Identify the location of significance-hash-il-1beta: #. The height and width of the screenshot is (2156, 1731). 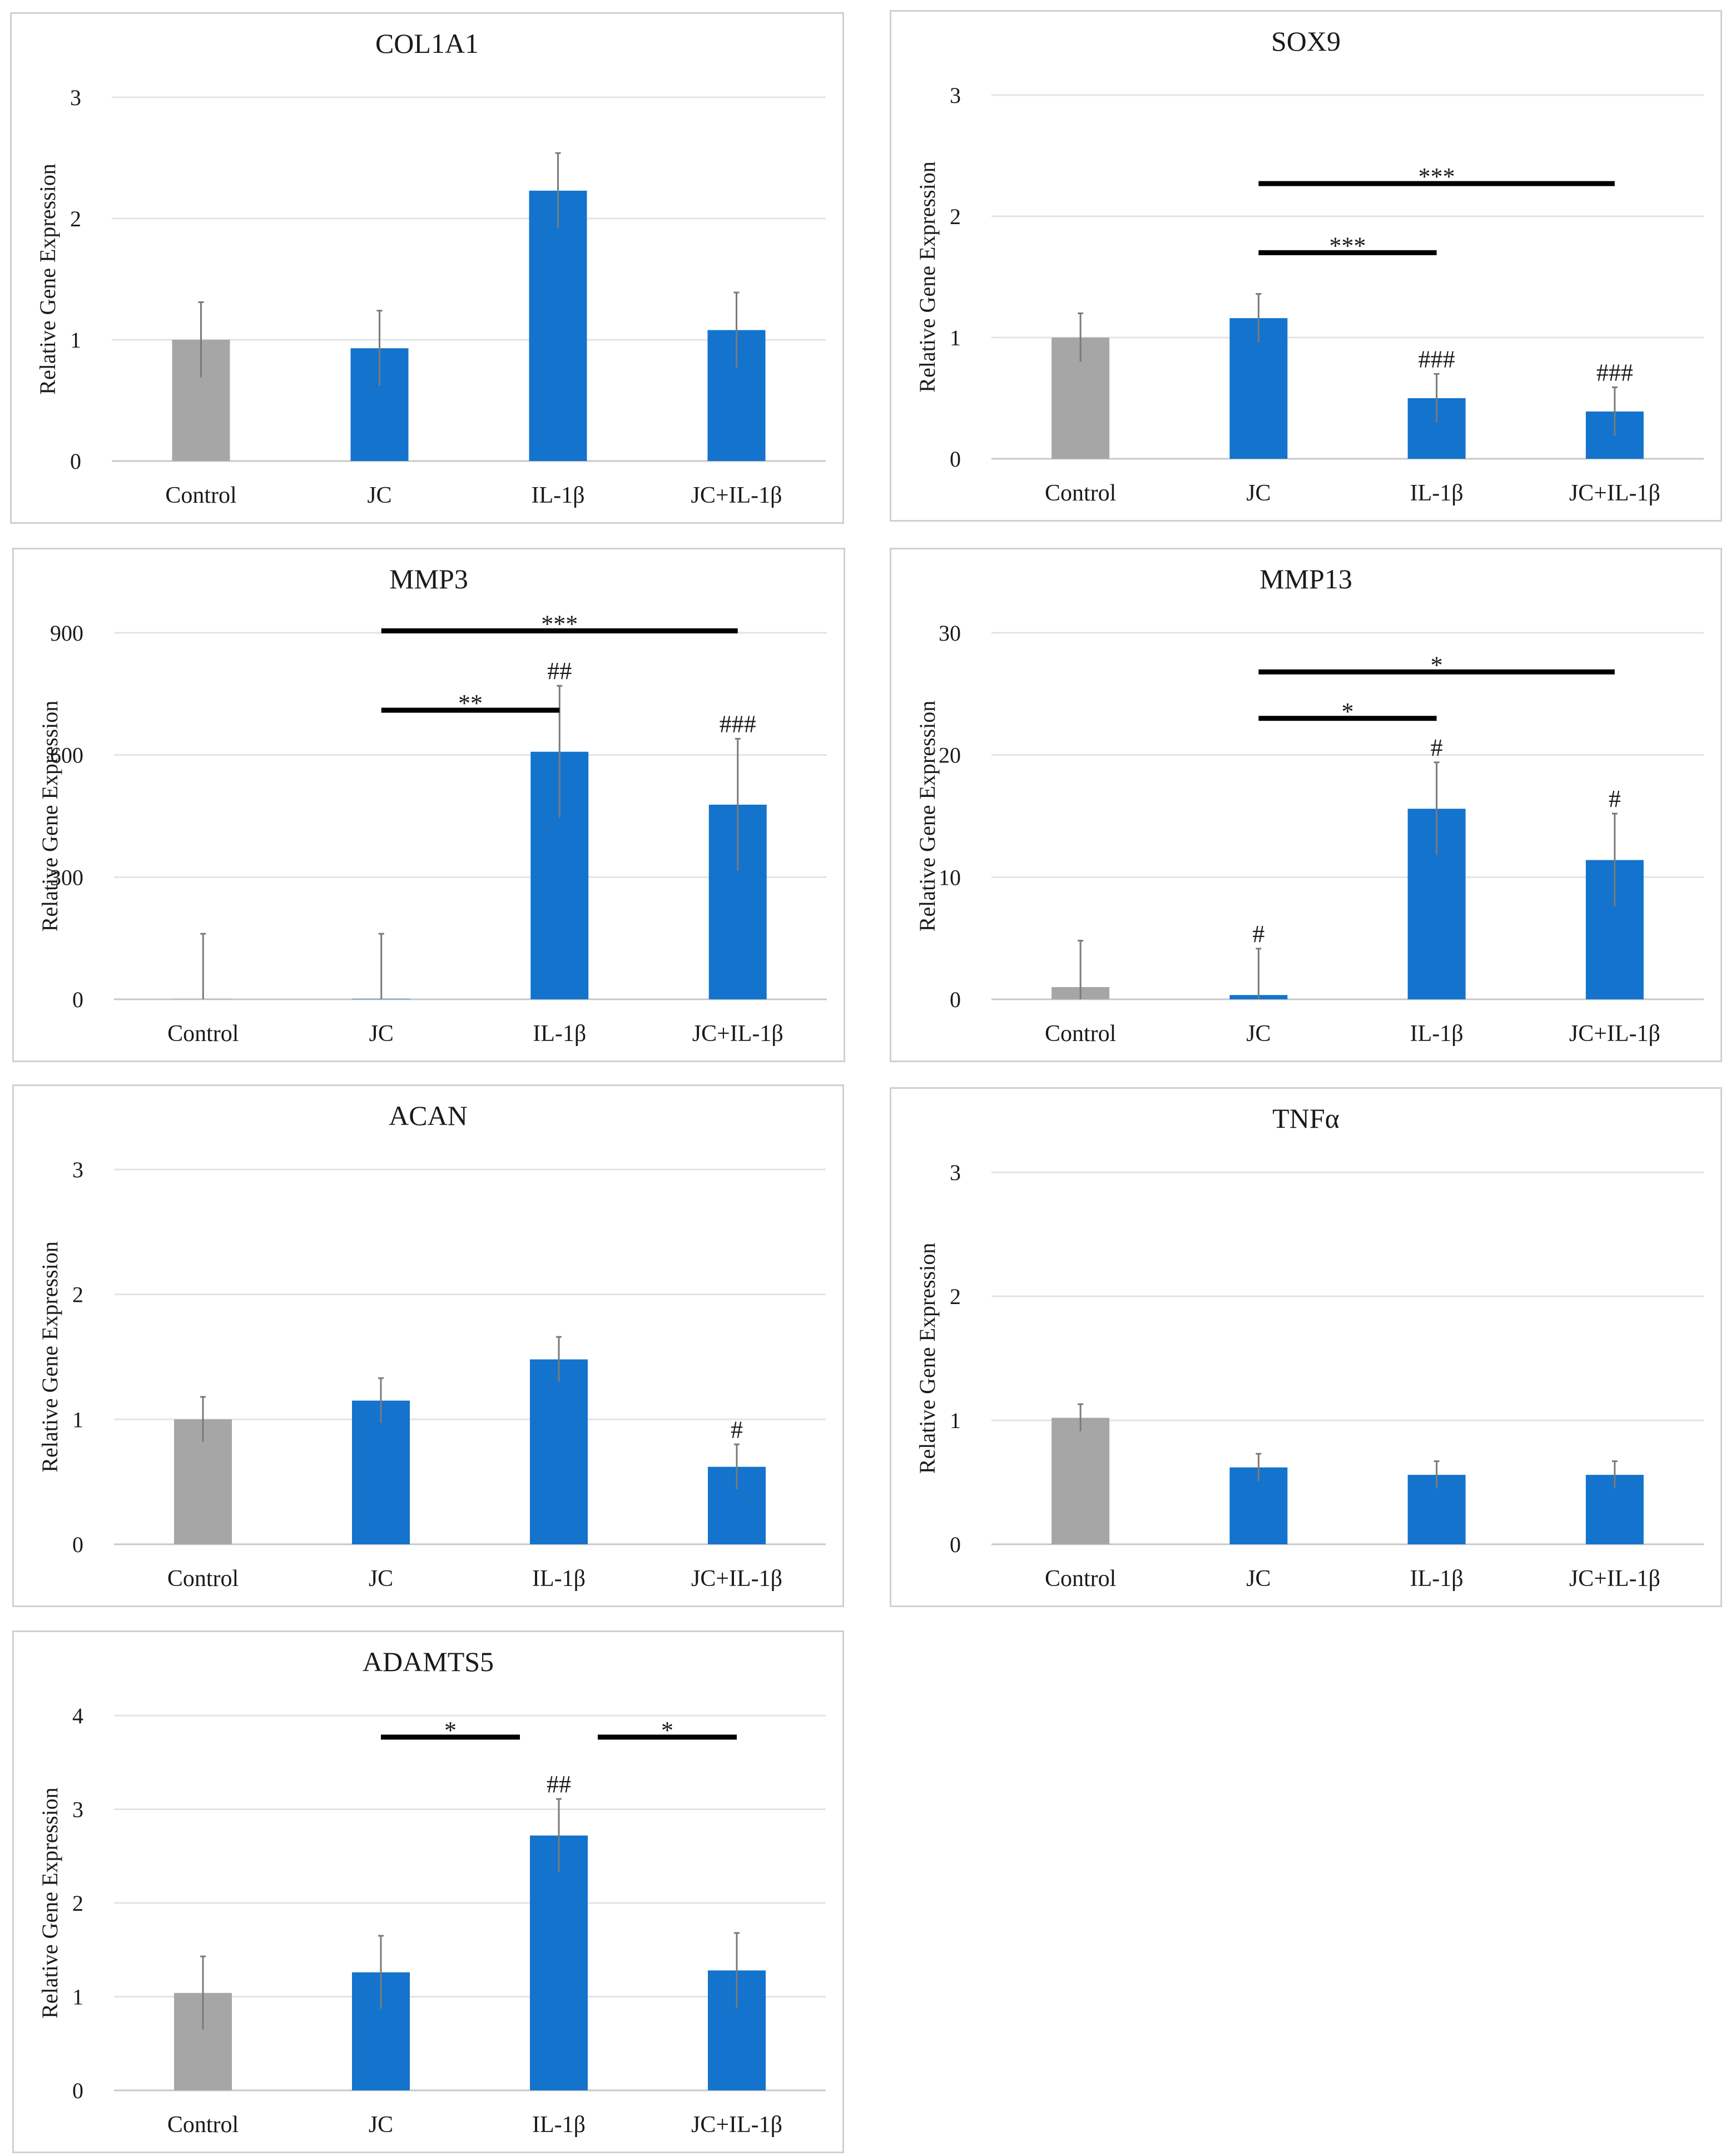
(1437, 747).